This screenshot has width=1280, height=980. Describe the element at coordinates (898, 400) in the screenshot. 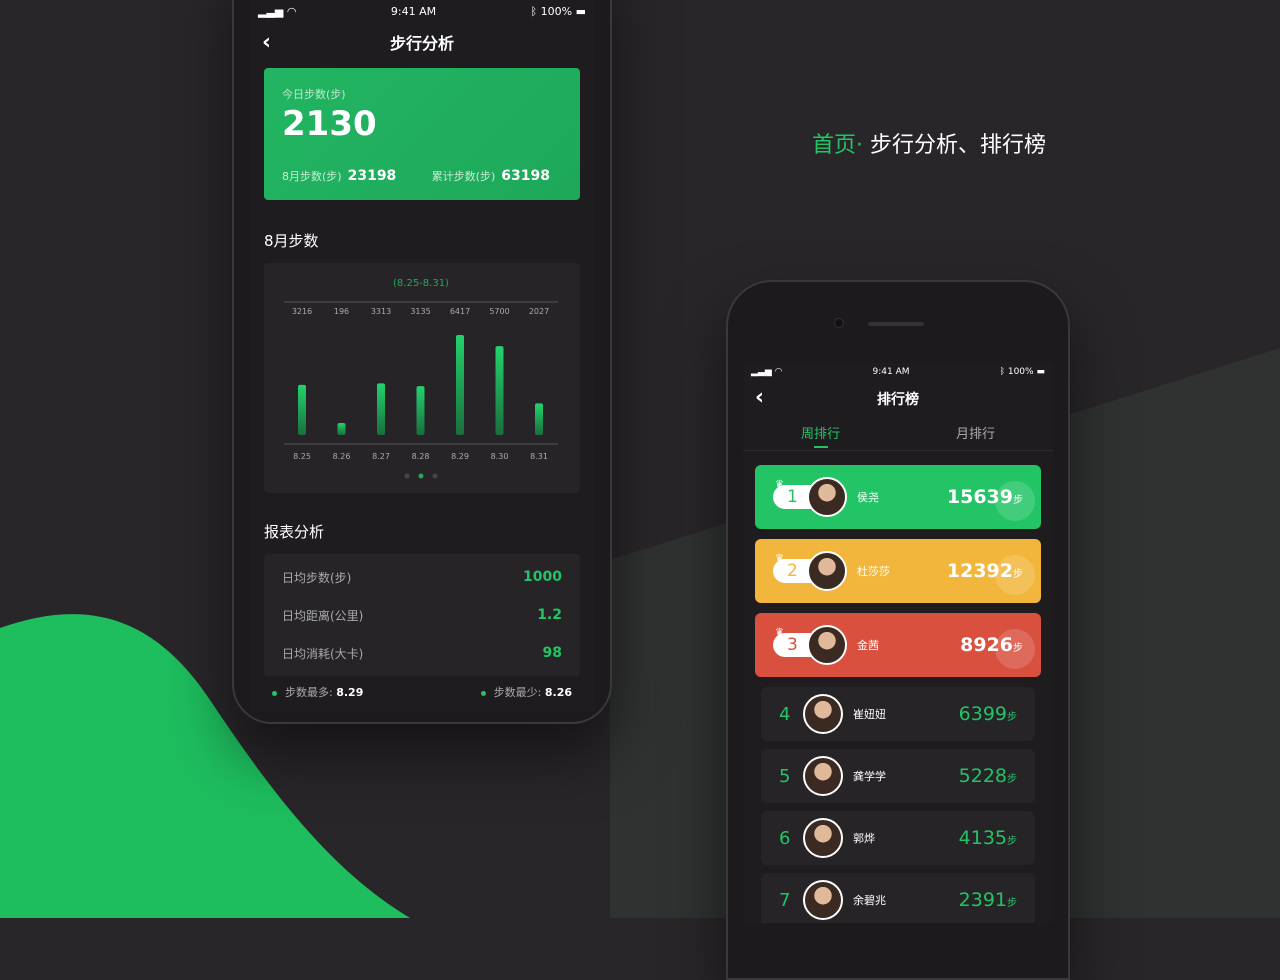

I see `page-title: 排行榜` at that location.